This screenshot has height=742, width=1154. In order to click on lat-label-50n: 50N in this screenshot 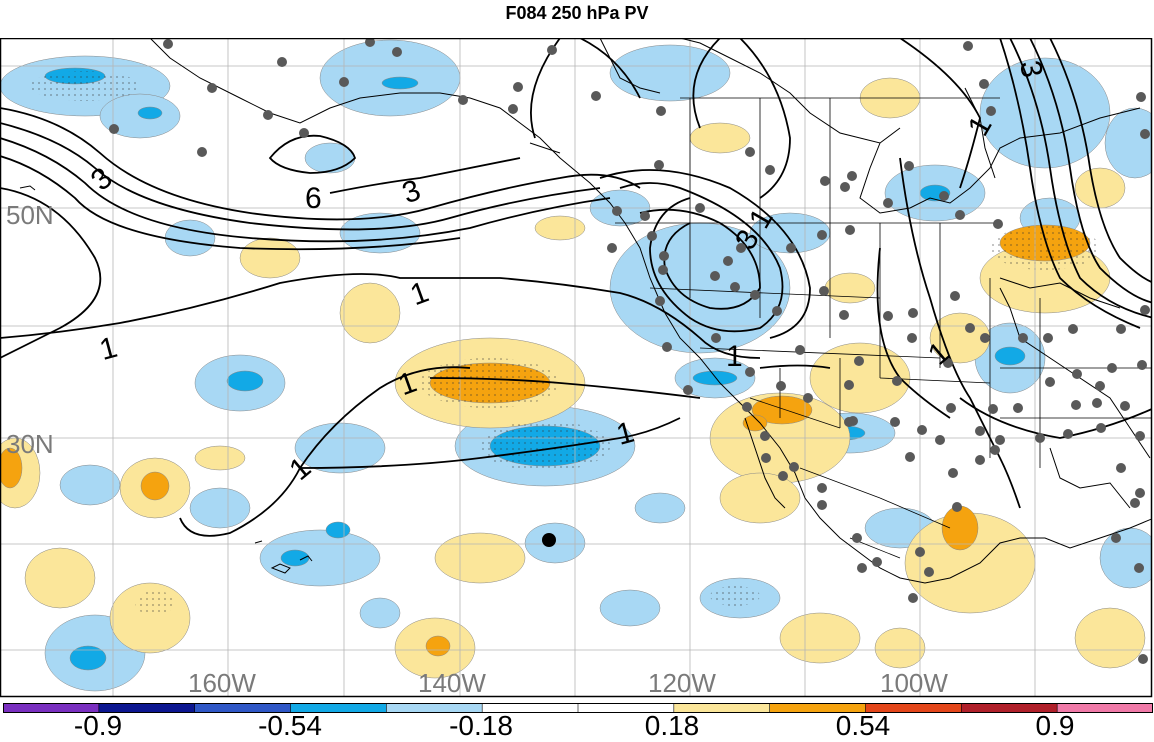, I will do `click(30, 215)`.